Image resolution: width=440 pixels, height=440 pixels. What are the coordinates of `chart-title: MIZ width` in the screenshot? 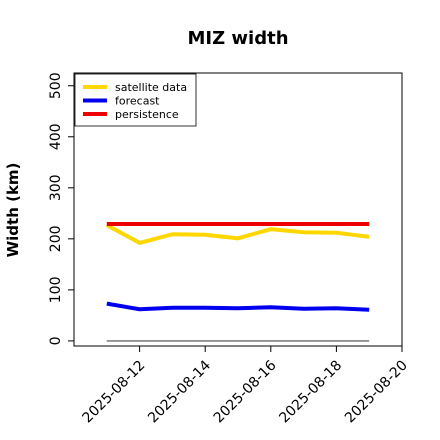 It's located at (237, 38).